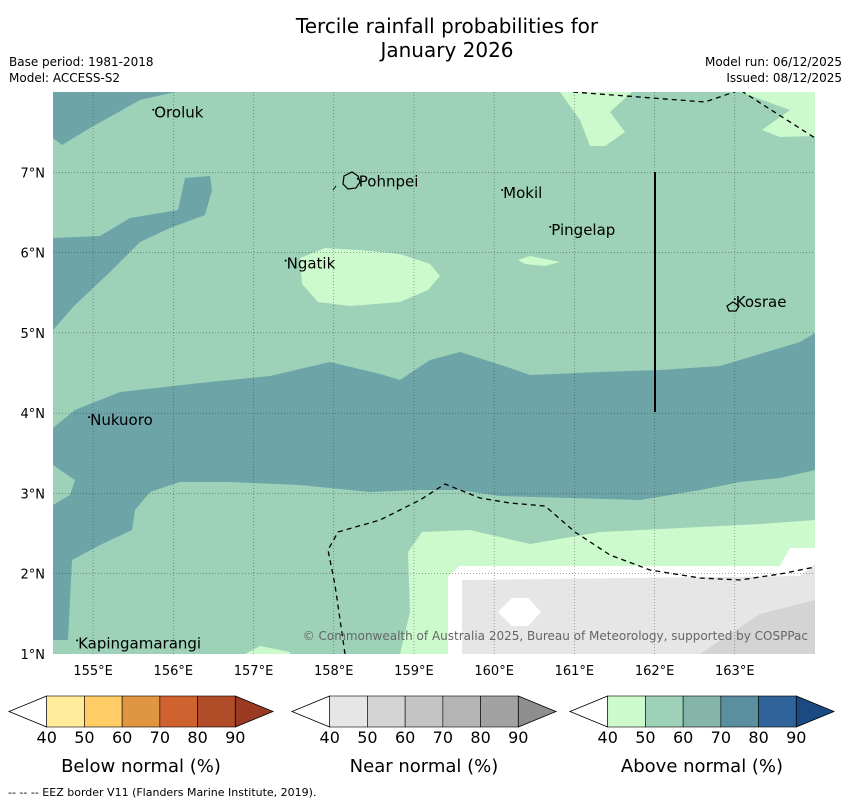  What do you see at coordinates (575, 671) in the screenshot?
I see `lon-tick-label: 161°E` at bounding box center [575, 671].